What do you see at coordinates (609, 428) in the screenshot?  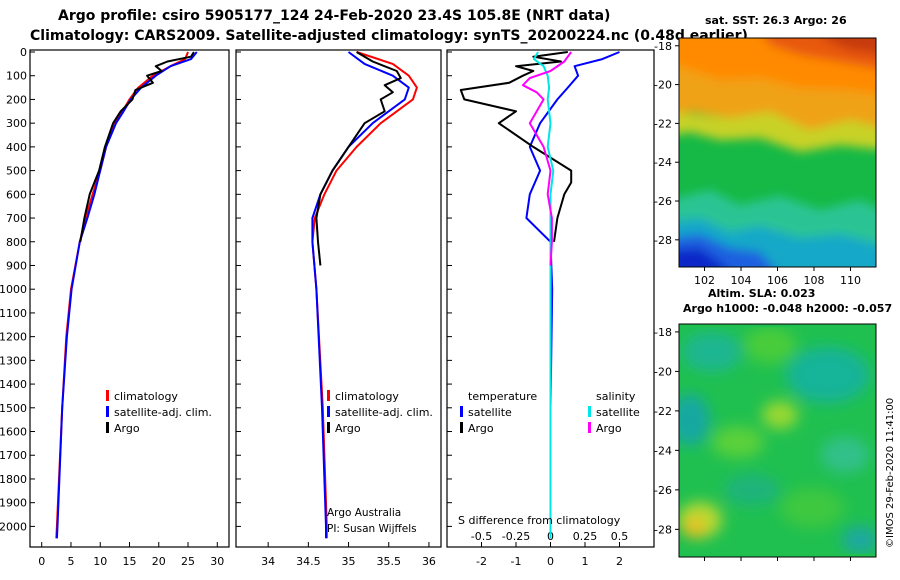 I see `legend-label-s-argo: Argo` at bounding box center [609, 428].